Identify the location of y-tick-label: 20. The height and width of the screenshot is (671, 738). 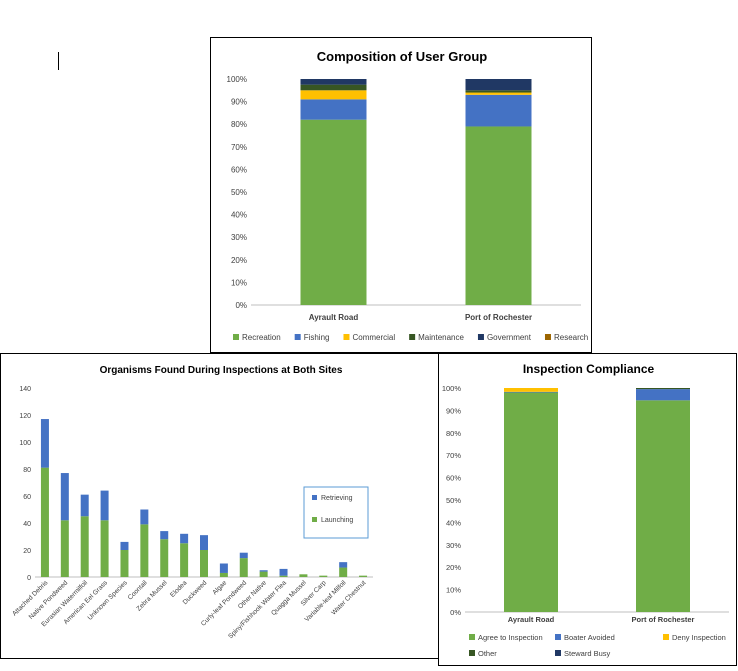
(27, 551).